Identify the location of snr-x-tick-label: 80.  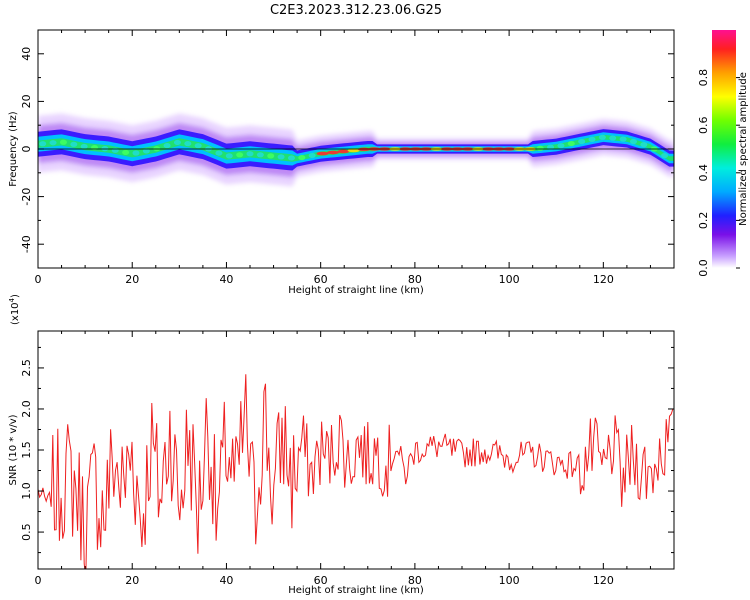
(415, 580).